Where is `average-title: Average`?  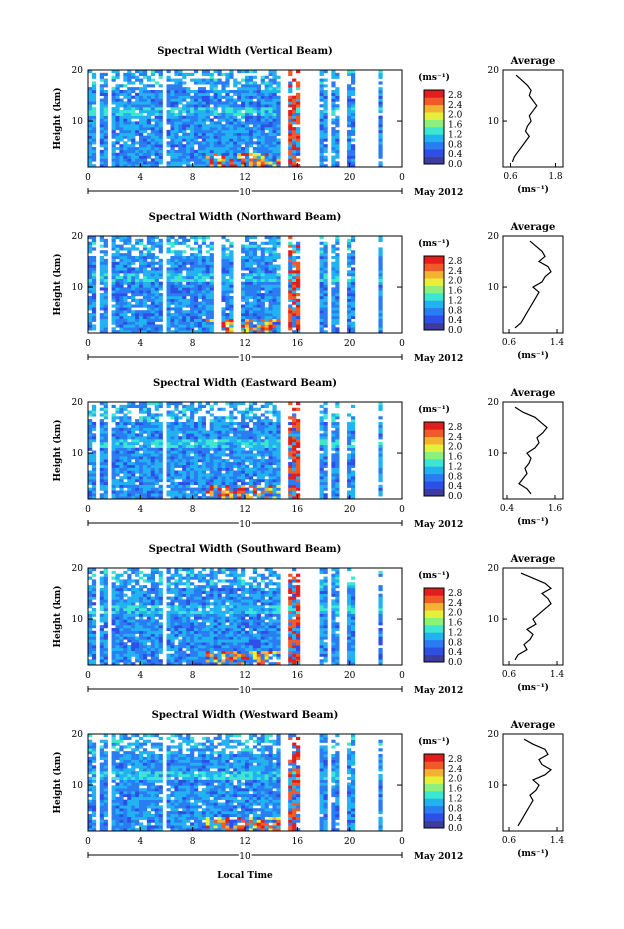 average-title: Average is located at coordinates (533, 227).